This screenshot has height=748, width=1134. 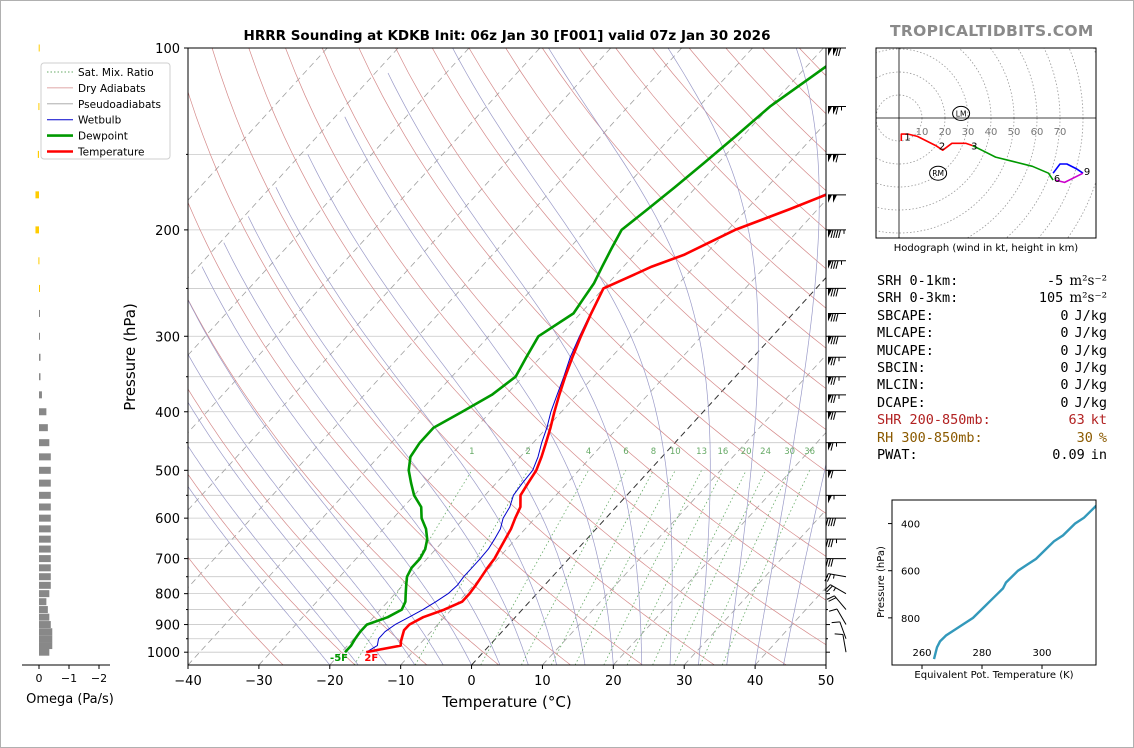 What do you see at coordinates (1076, 420) in the screenshot?
I see `param-value: 63` at bounding box center [1076, 420].